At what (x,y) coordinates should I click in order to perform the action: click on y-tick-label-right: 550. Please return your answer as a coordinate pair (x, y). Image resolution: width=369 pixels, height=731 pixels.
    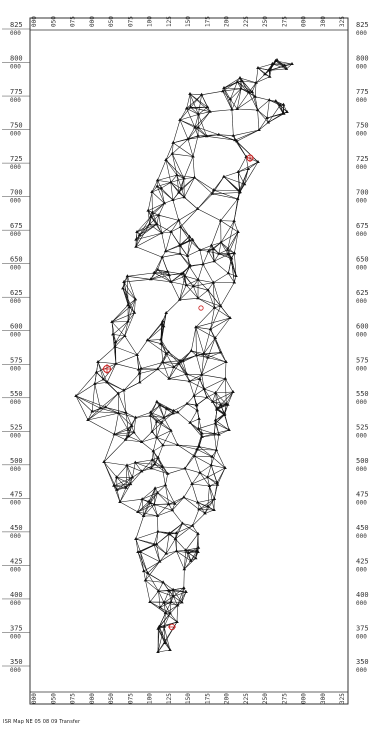
    Looking at the image, I should click on (362, 394).